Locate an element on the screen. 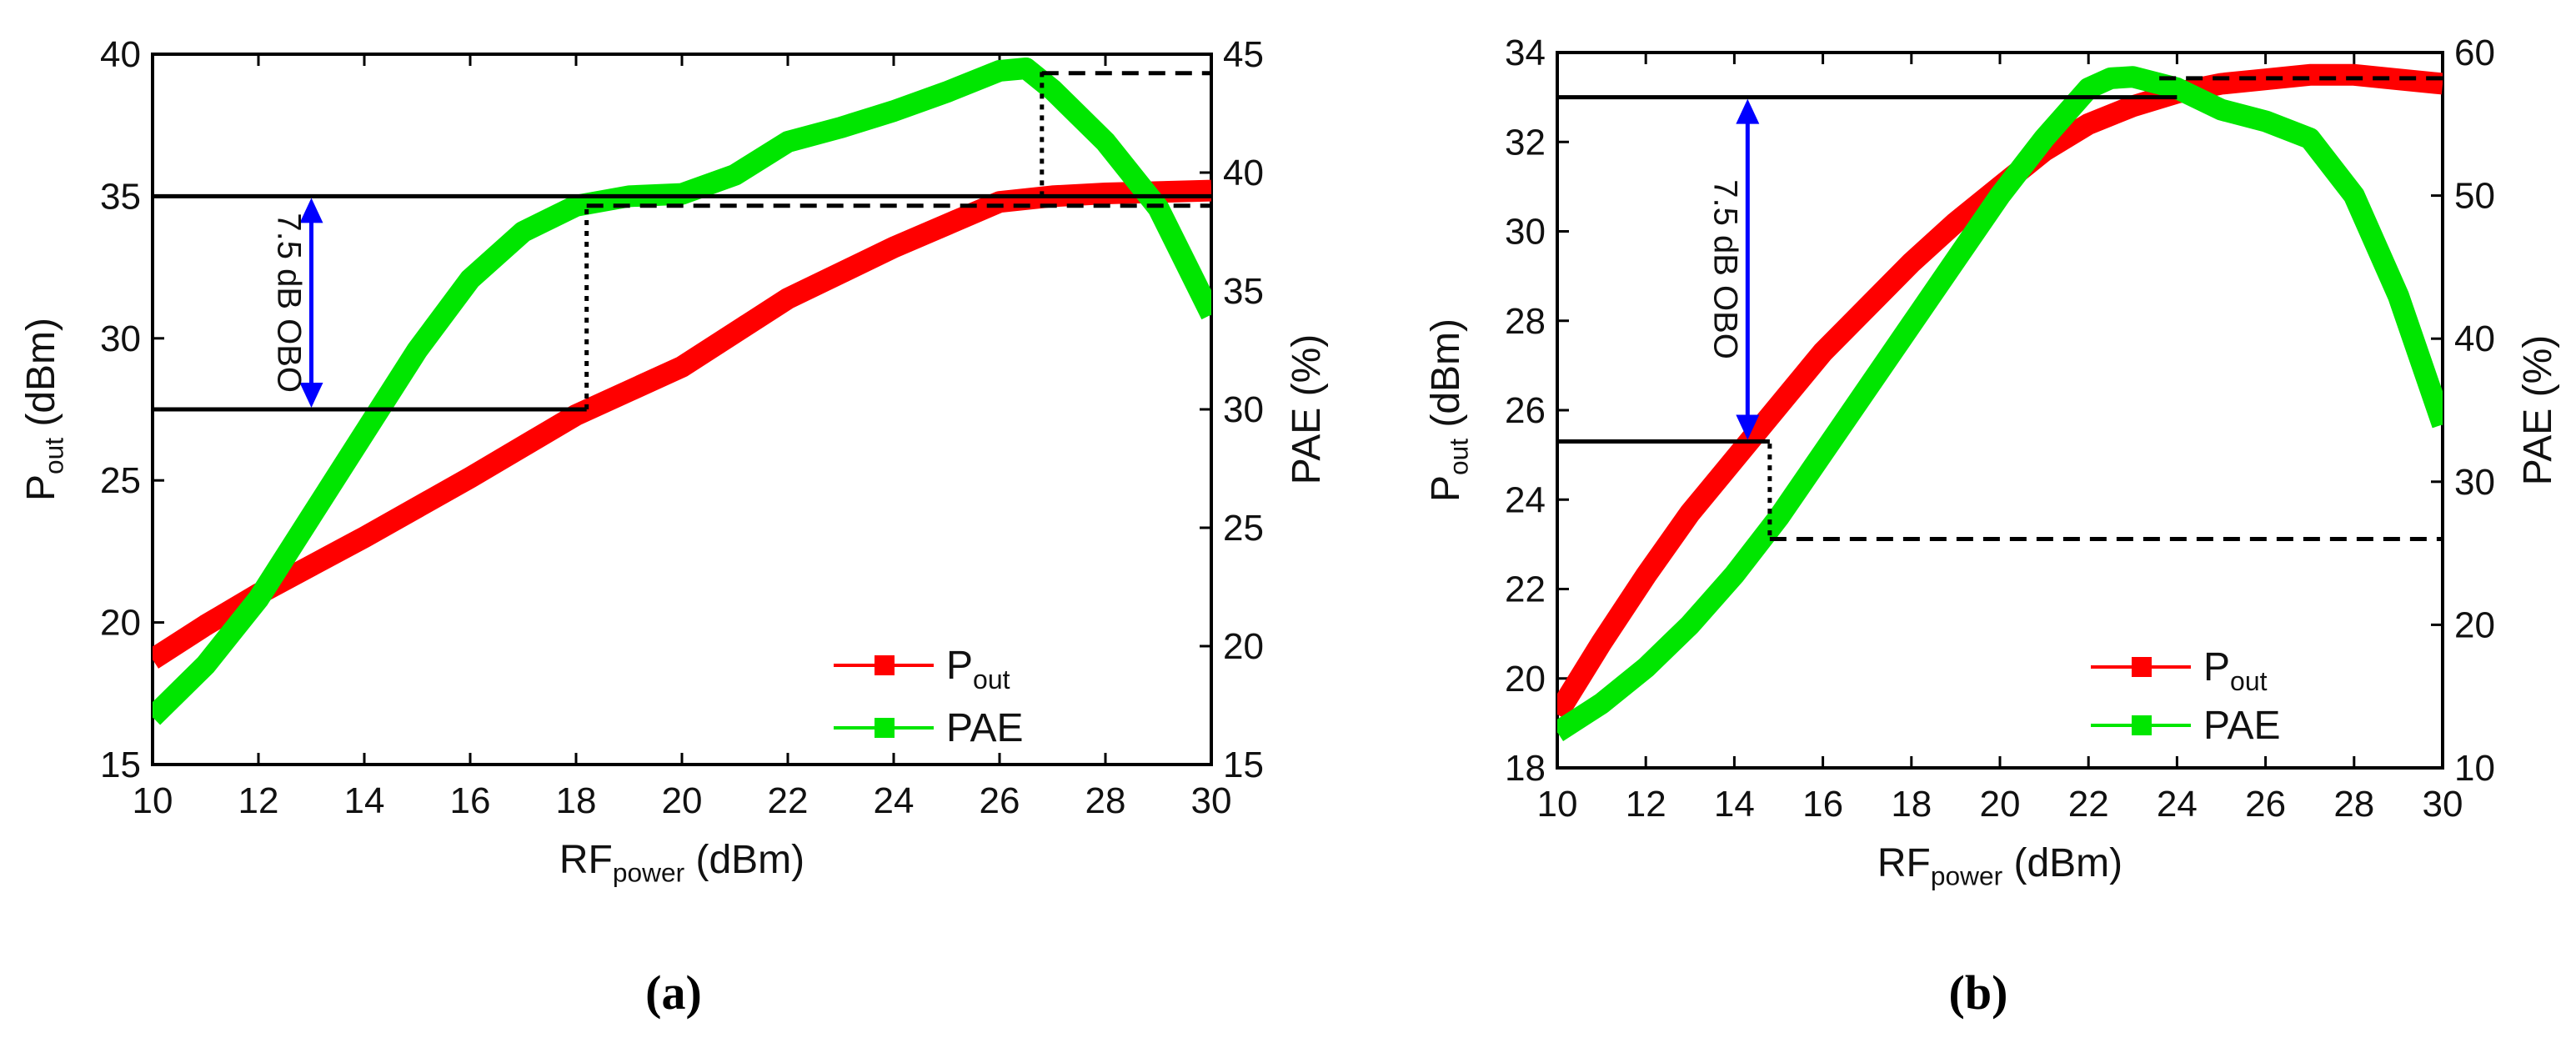 This screenshot has width=2576, height=1043. obo-annotation-label: 7.5 dB OBO is located at coordinates (1724, 269).